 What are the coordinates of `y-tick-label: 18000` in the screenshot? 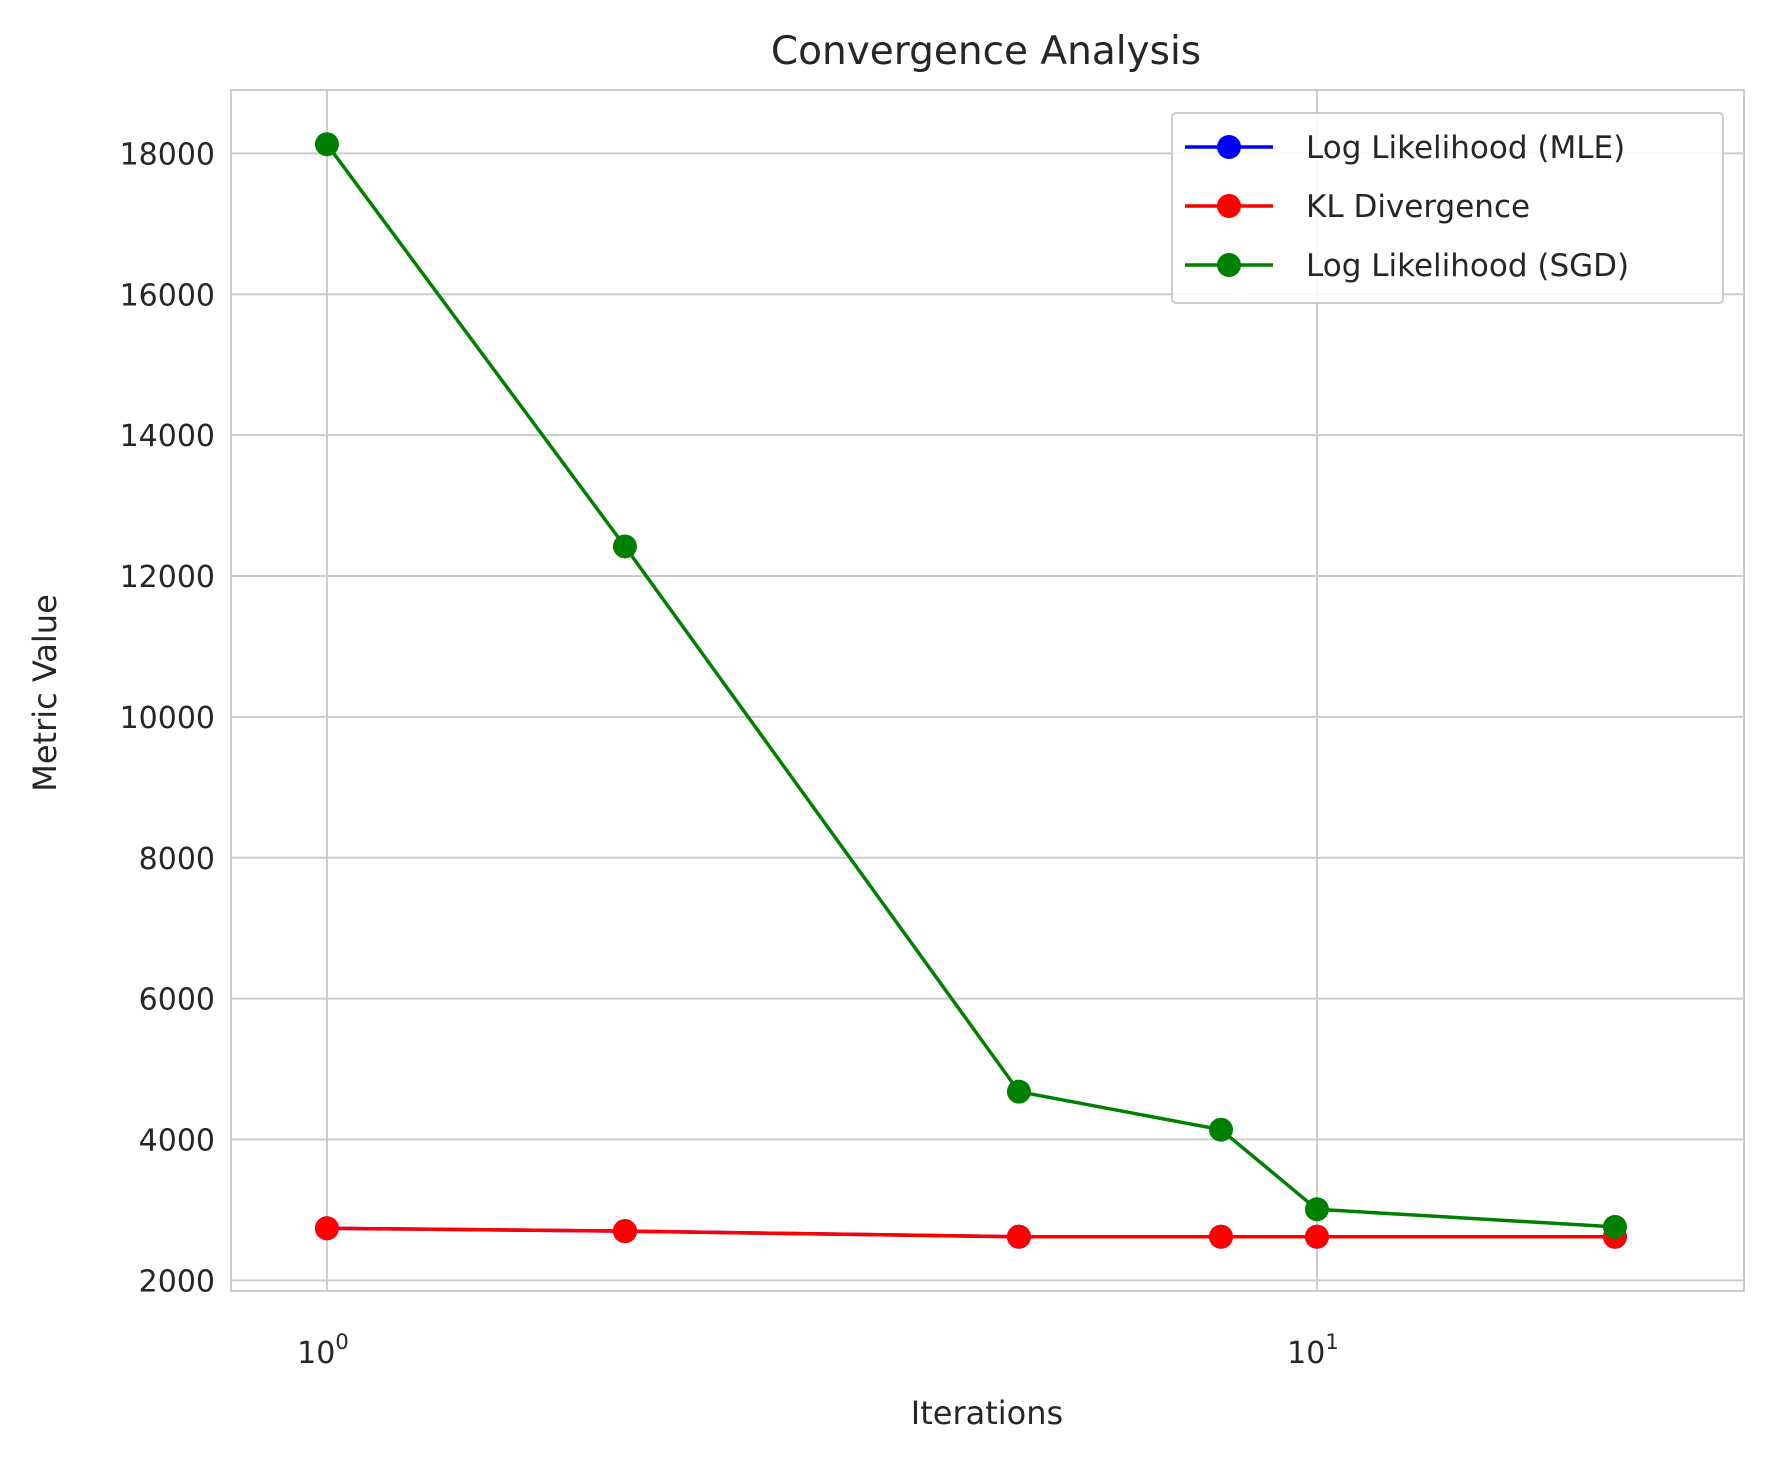 It's located at (167, 154).